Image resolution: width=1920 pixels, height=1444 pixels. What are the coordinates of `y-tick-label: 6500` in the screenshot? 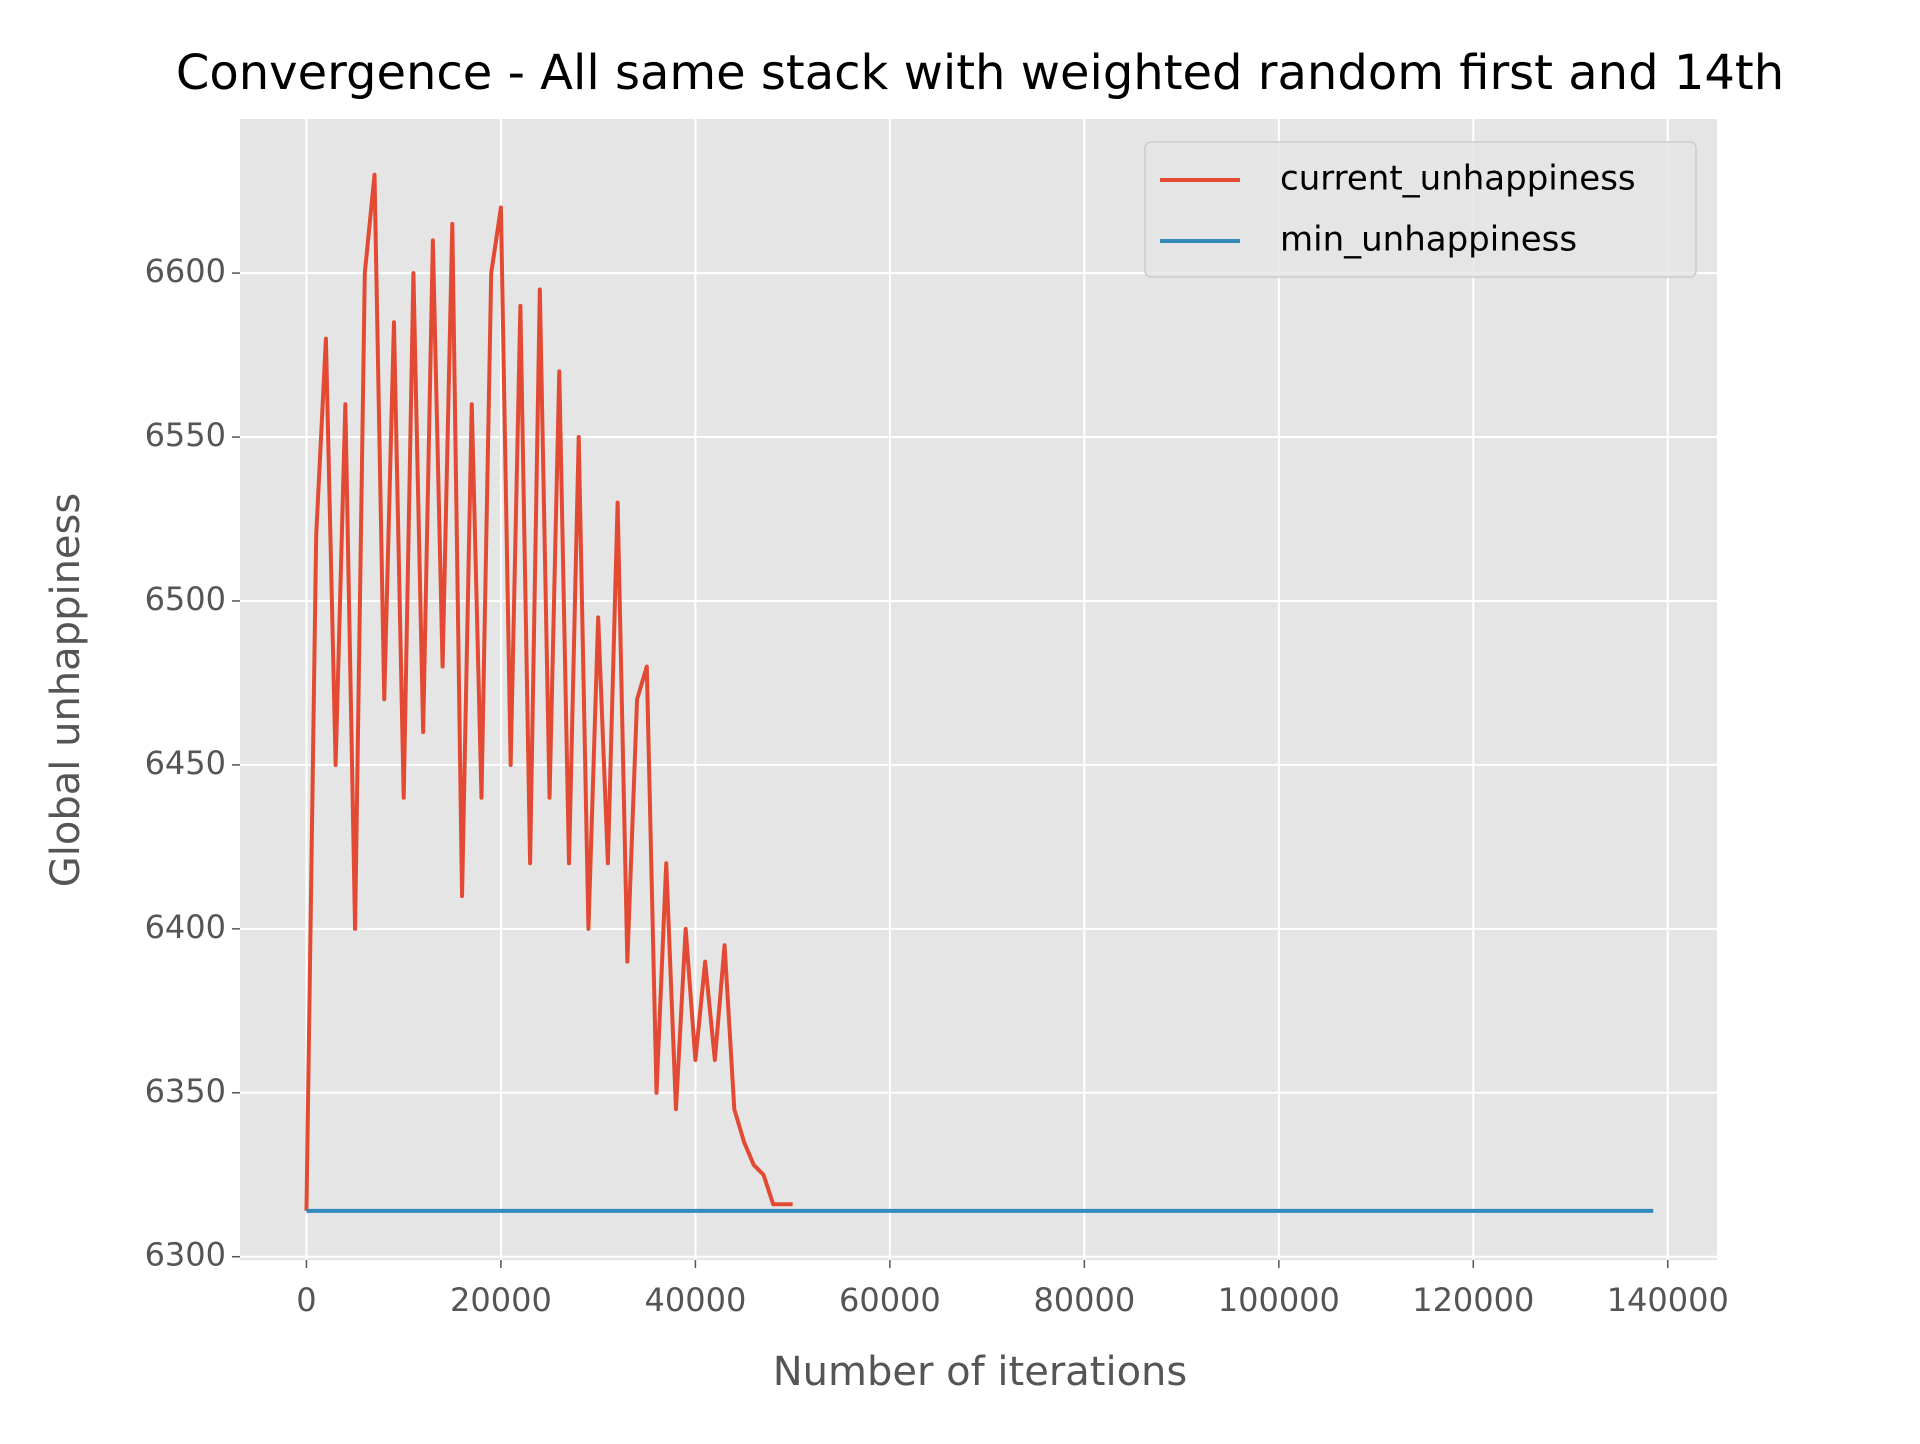 It's located at (185, 599).